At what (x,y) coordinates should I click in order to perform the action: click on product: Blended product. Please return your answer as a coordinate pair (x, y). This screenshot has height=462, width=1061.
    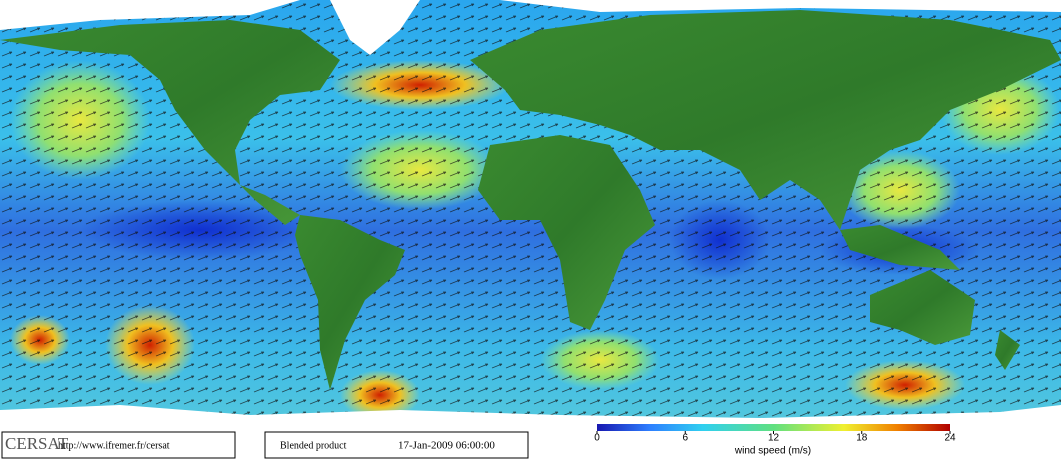
    Looking at the image, I should click on (313, 445).